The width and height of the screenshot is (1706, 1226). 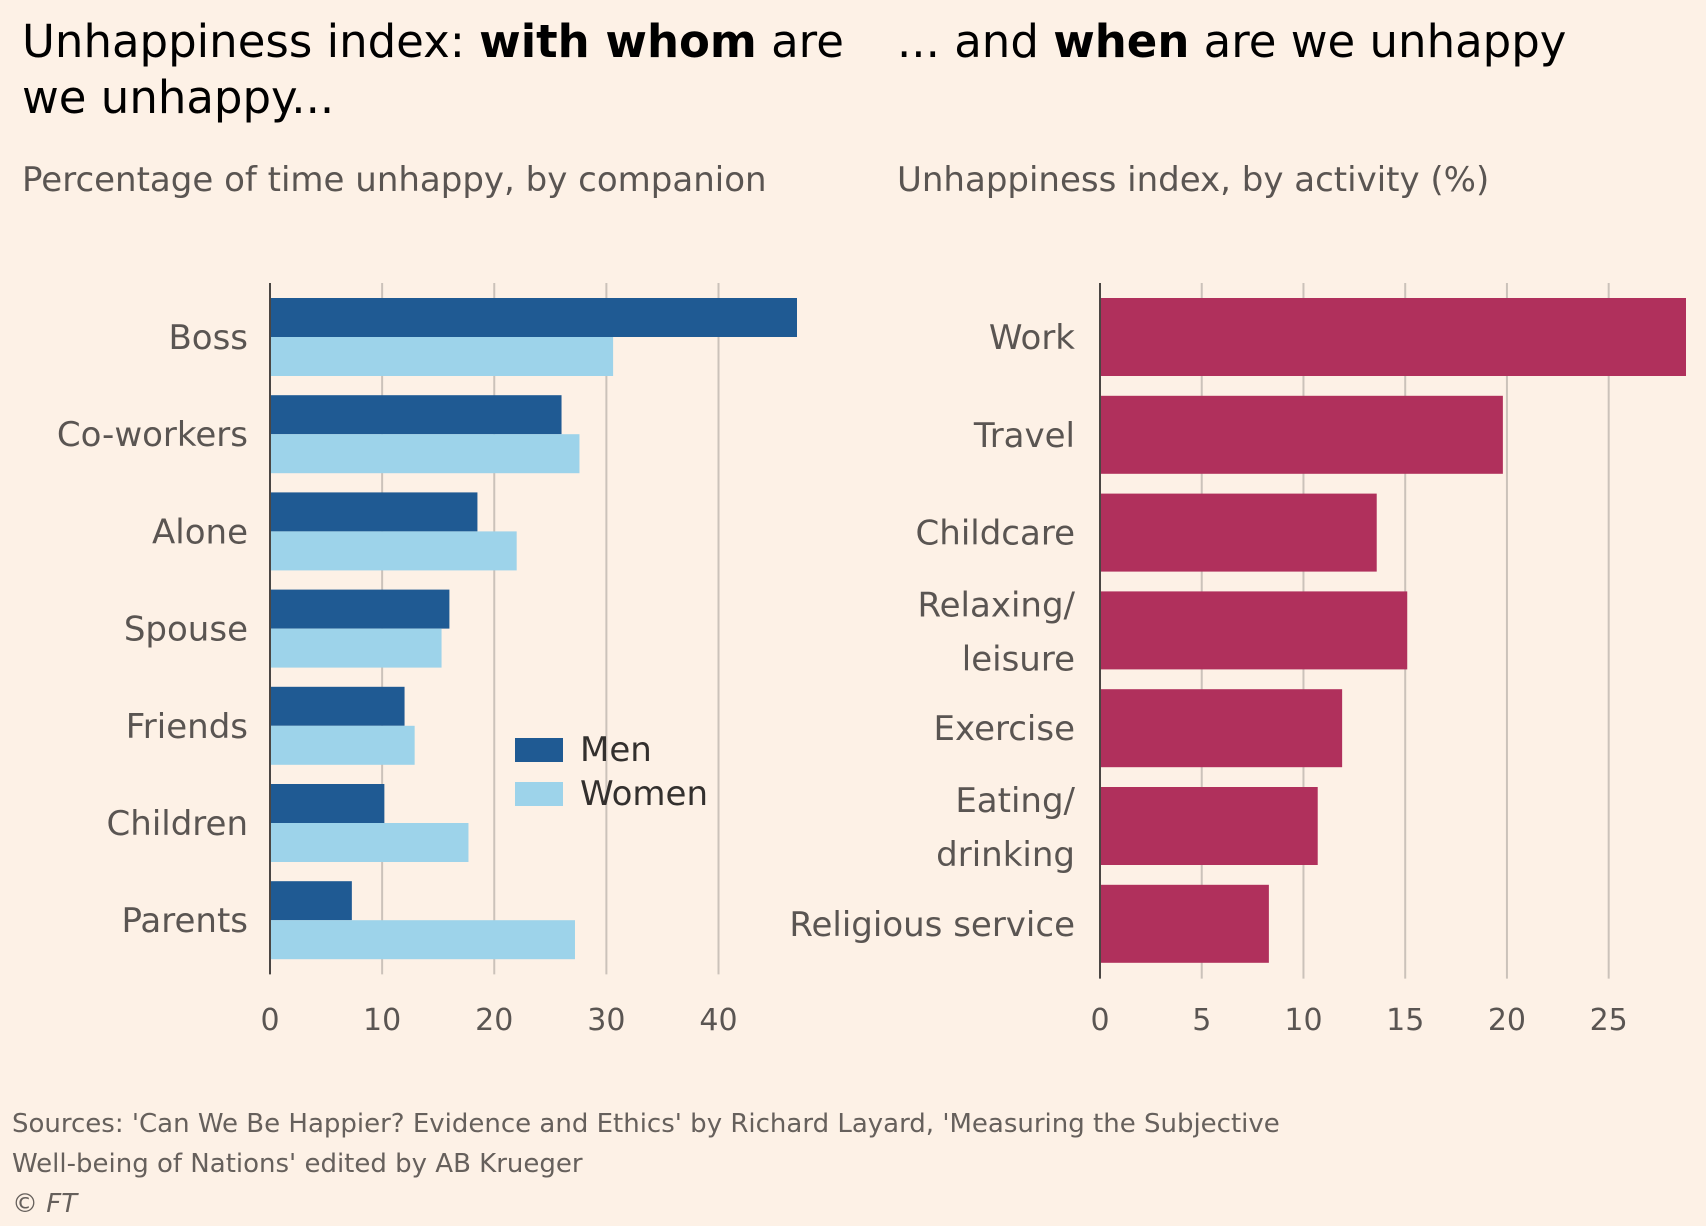 What do you see at coordinates (187, 727) in the screenshot?
I see `category-label: Friends` at bounding box center [187, 727].